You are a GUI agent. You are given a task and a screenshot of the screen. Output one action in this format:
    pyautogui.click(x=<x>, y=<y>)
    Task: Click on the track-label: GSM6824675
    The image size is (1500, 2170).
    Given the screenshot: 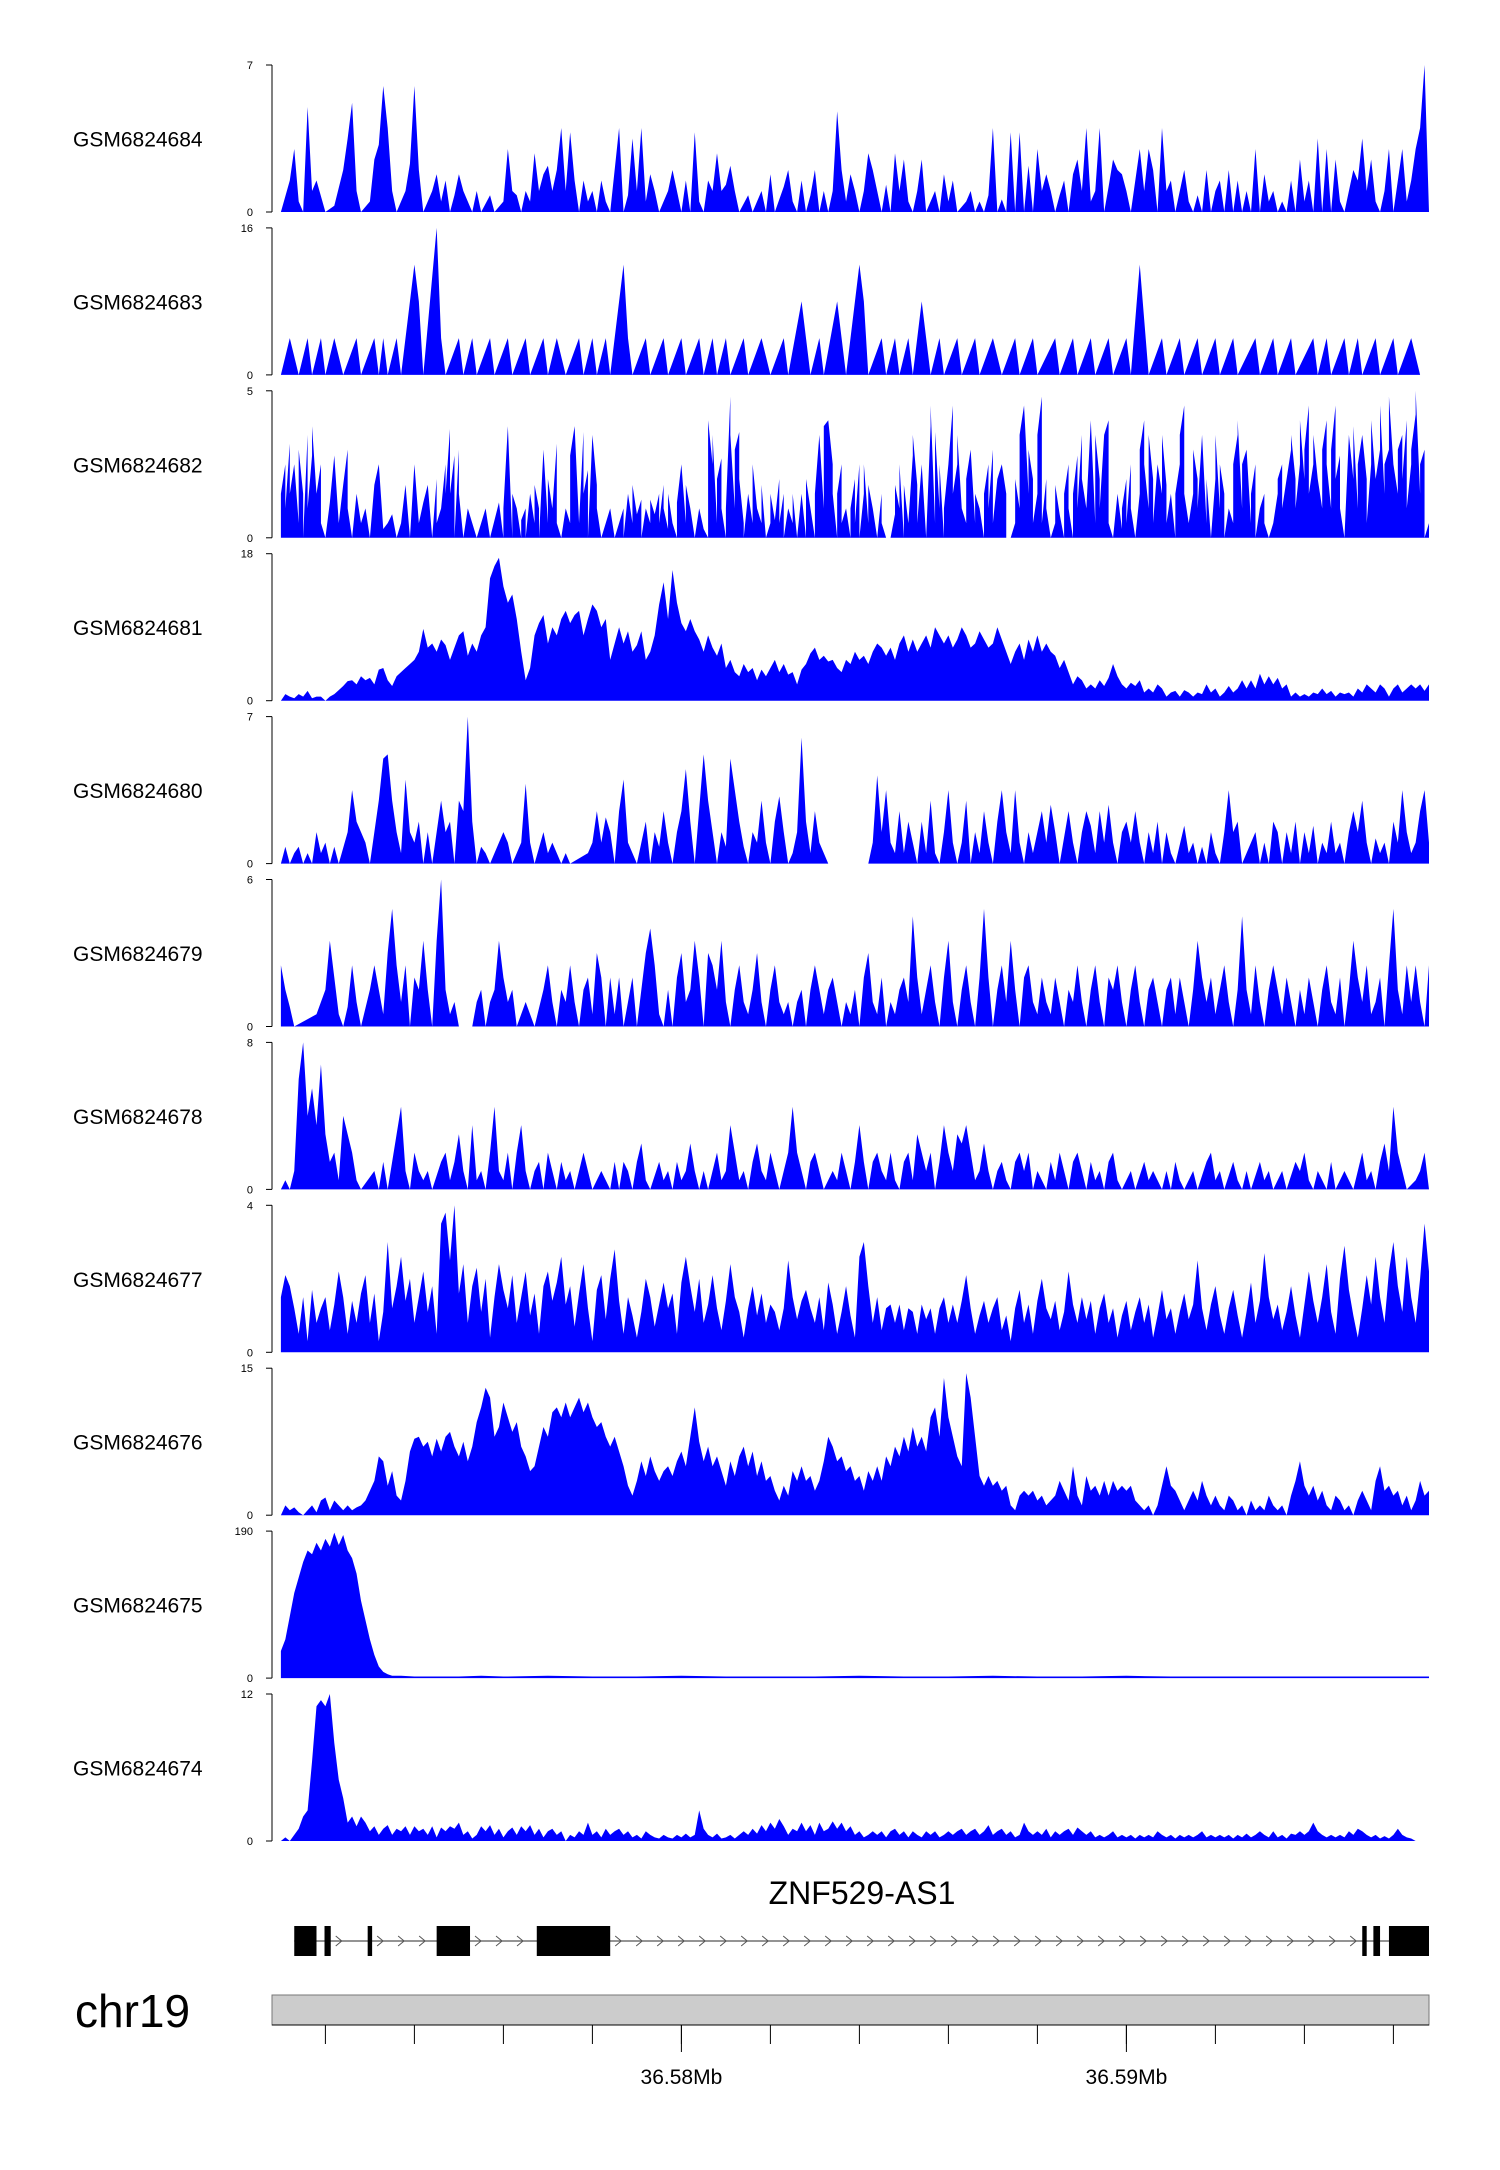 What is the action you would take?
    pyautogui.click(x=138, y=1606)
    